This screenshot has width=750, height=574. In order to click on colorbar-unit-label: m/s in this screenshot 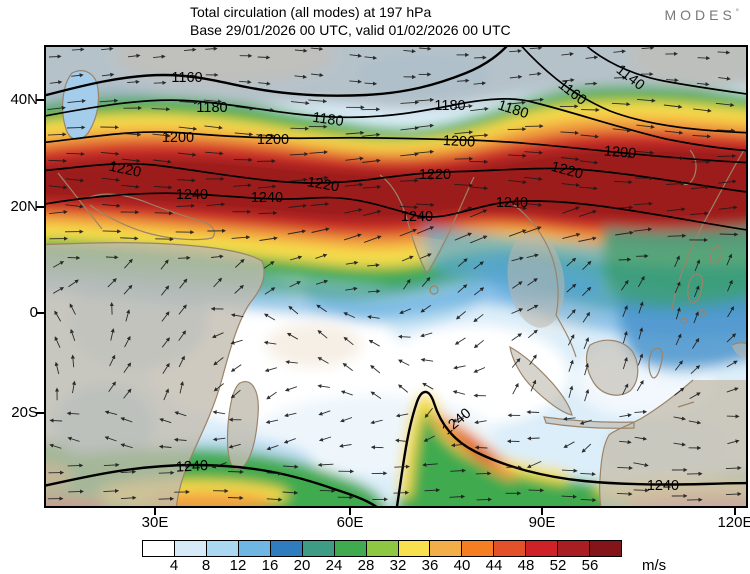, I will do `click(654, 565)`.